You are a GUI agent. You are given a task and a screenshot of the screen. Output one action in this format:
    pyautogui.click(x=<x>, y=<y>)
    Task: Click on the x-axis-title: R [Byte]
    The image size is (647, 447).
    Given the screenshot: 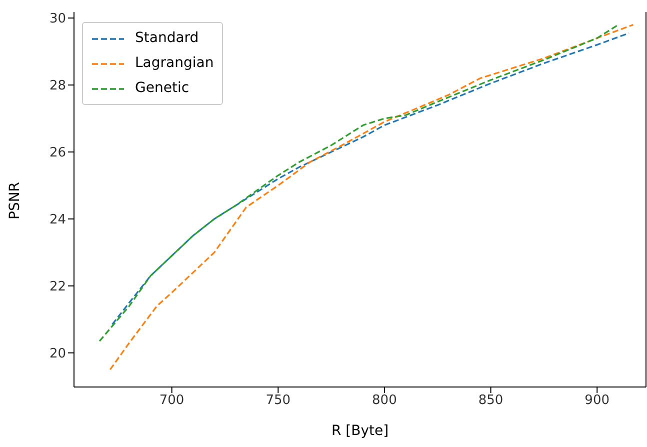 What is the action you would take?
    pyautogui.click(x=360, y=431)
    